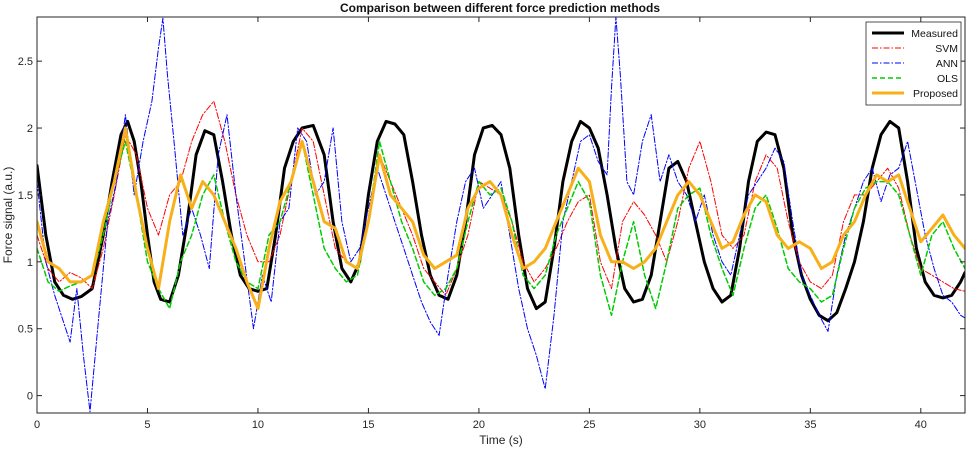 The width and height of the screenshot is (969, 451). I want to click on x-tick-label: 20, so click(479, 425).